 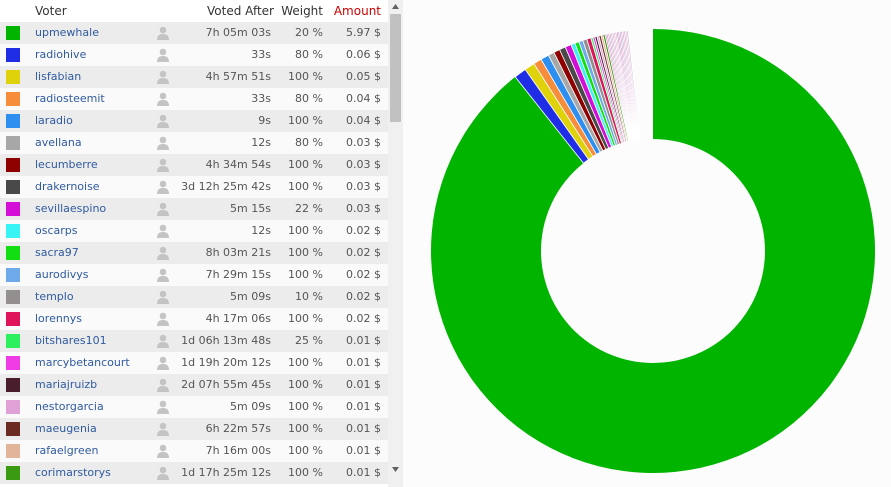 I want to click on weight-value: 80 %, so click(x=309, y=142).